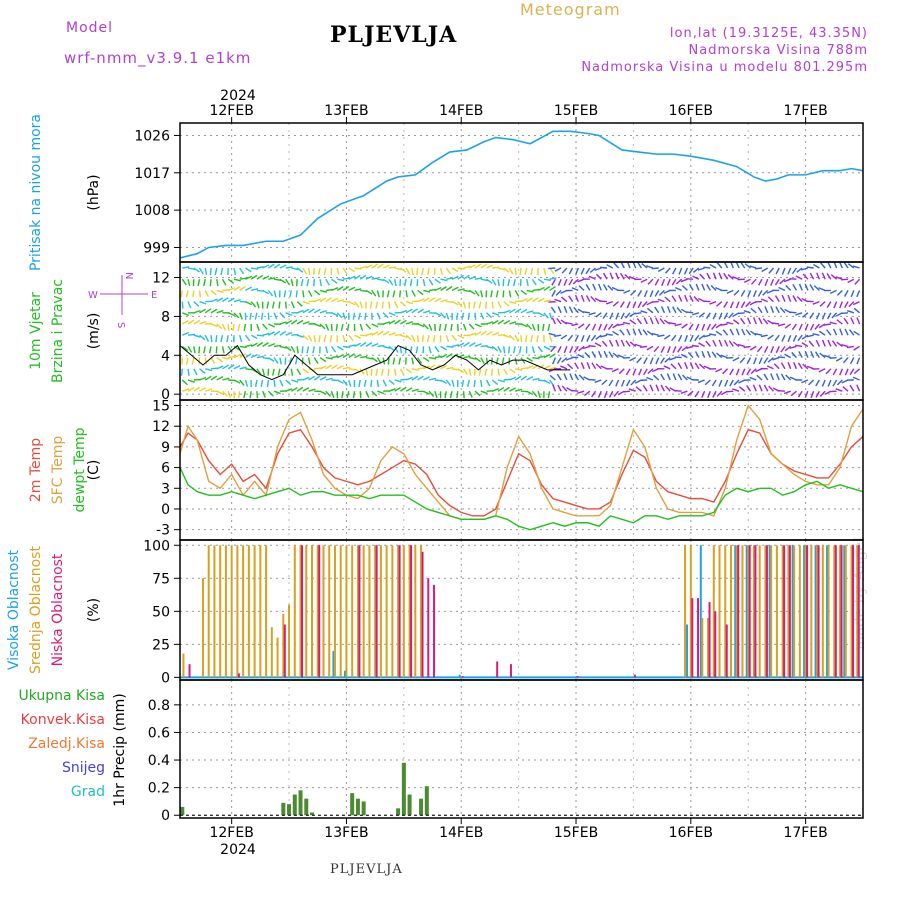 The width and height of the screenshot is (900, 900). What do you see at coordinates (165, 317) in the screenshot?
I see `y-tick-label: 8` at bounding box center [165, 317].